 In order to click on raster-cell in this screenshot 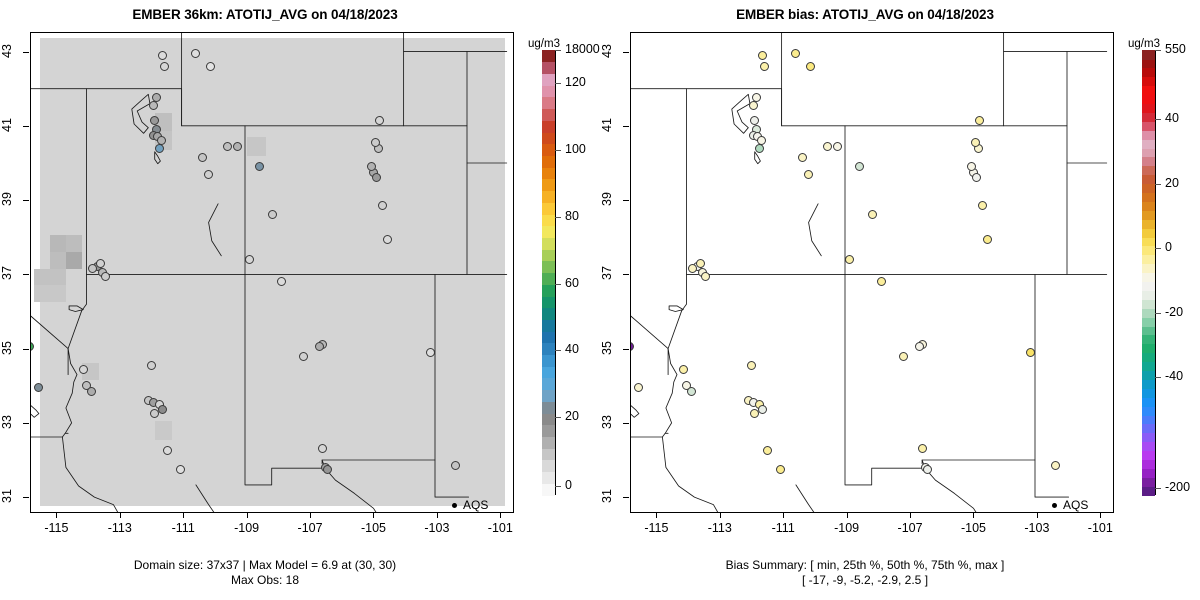, I will do `click(73, 260)`.